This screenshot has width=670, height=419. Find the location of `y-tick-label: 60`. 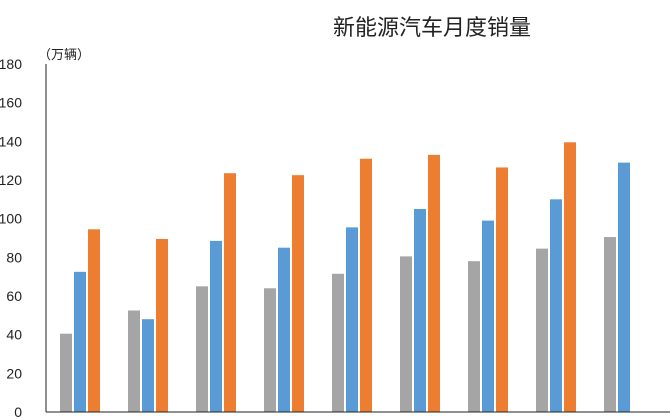

y-tick-label: 60 is located at coordinates (14, 296).